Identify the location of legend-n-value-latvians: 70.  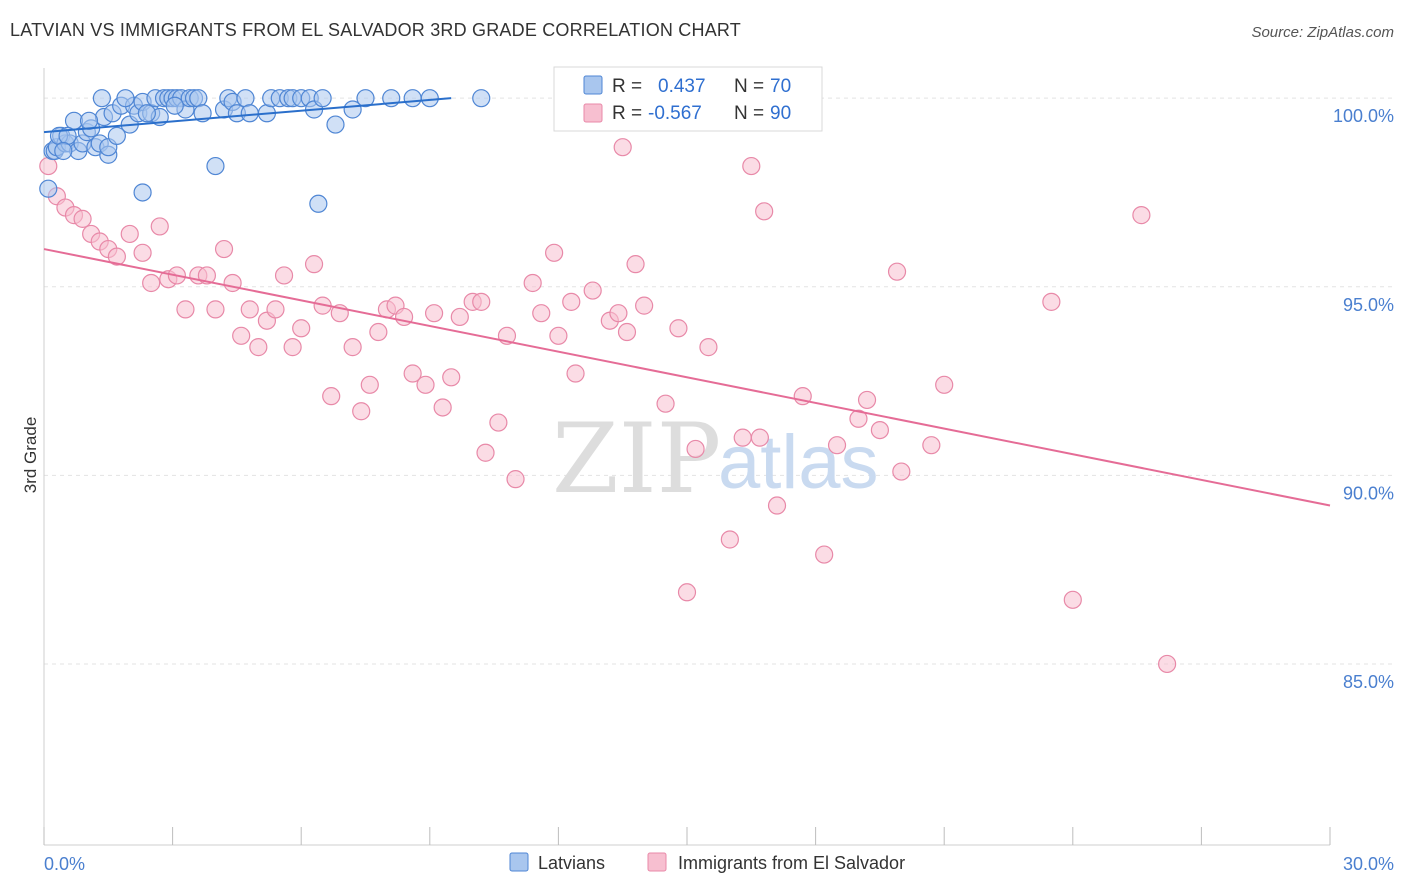
(780, 86).